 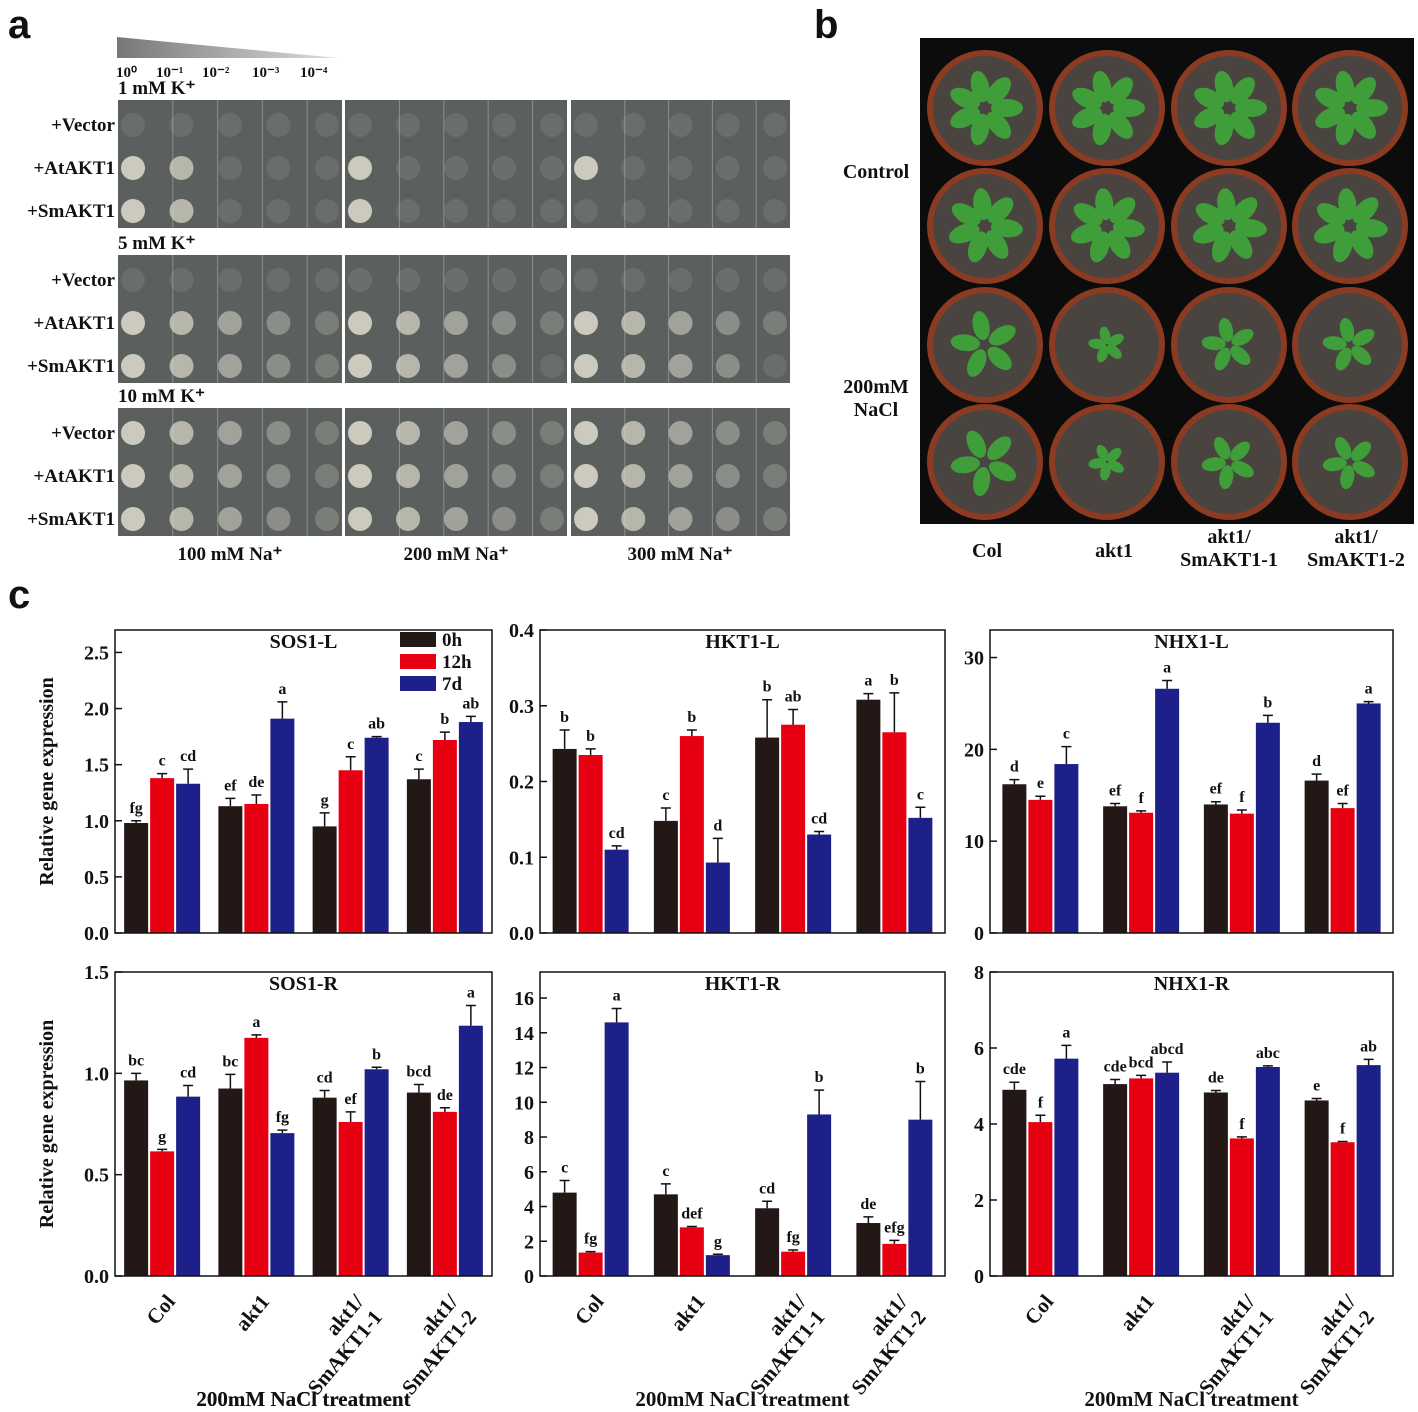 I want to click on dilution-label: 10⁻³, so click(x=266, y=73).